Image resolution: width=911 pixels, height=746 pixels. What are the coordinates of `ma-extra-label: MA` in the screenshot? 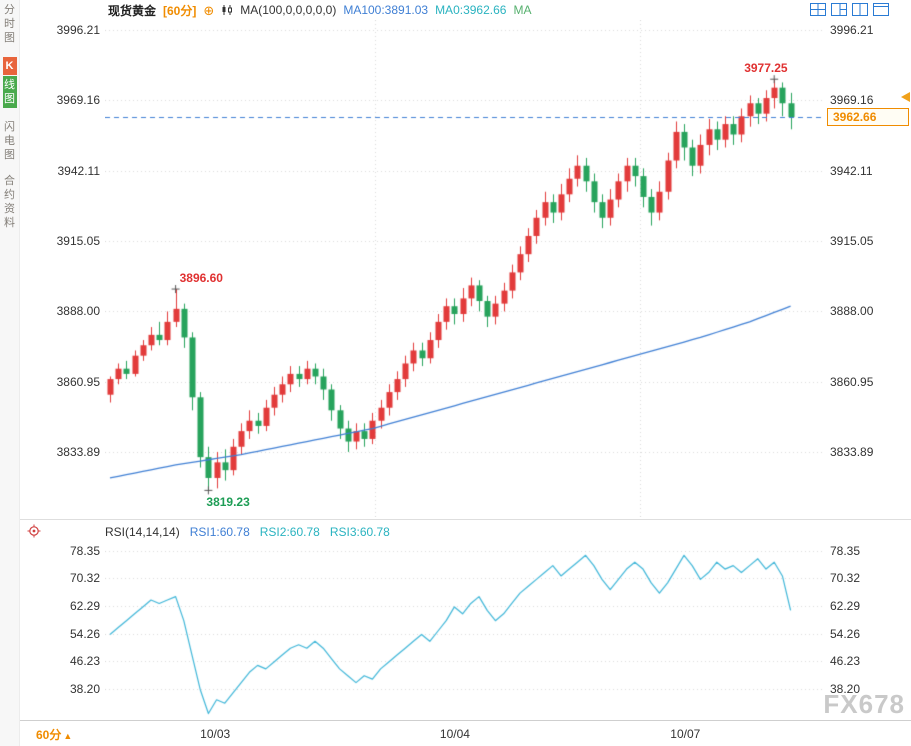 It's located at (522, 10).